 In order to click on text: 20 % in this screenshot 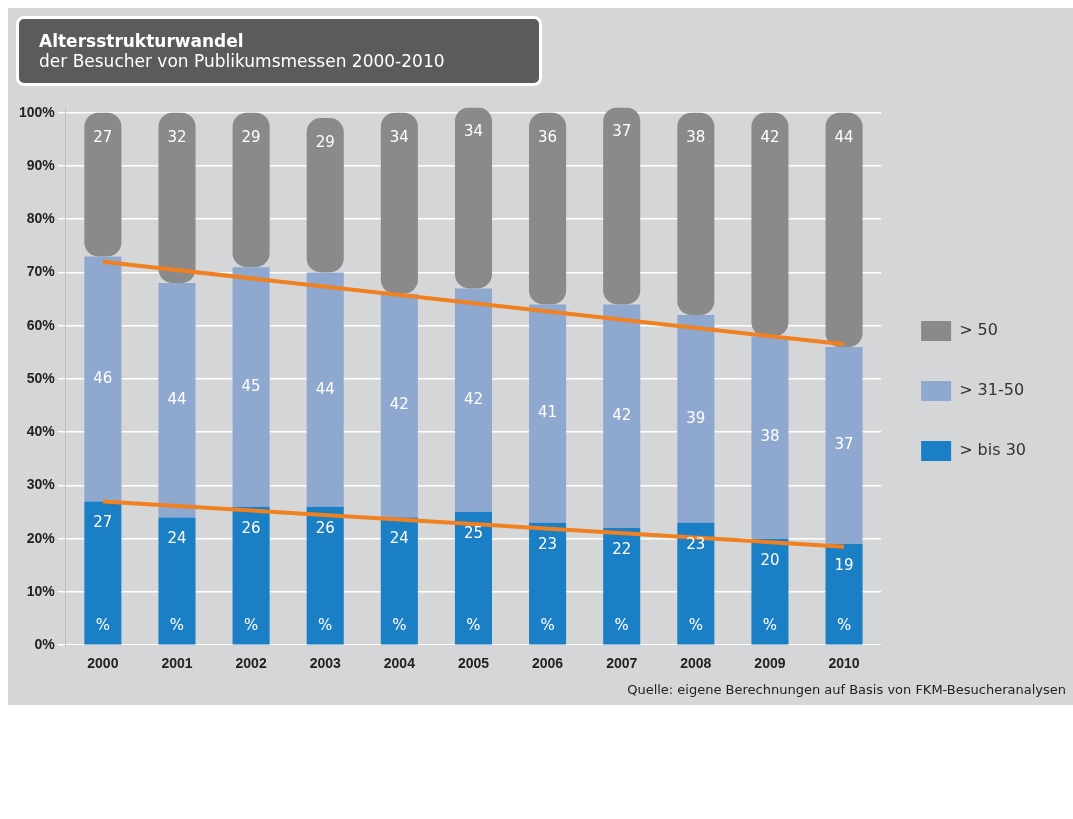, I will do `click(770, 592)`.